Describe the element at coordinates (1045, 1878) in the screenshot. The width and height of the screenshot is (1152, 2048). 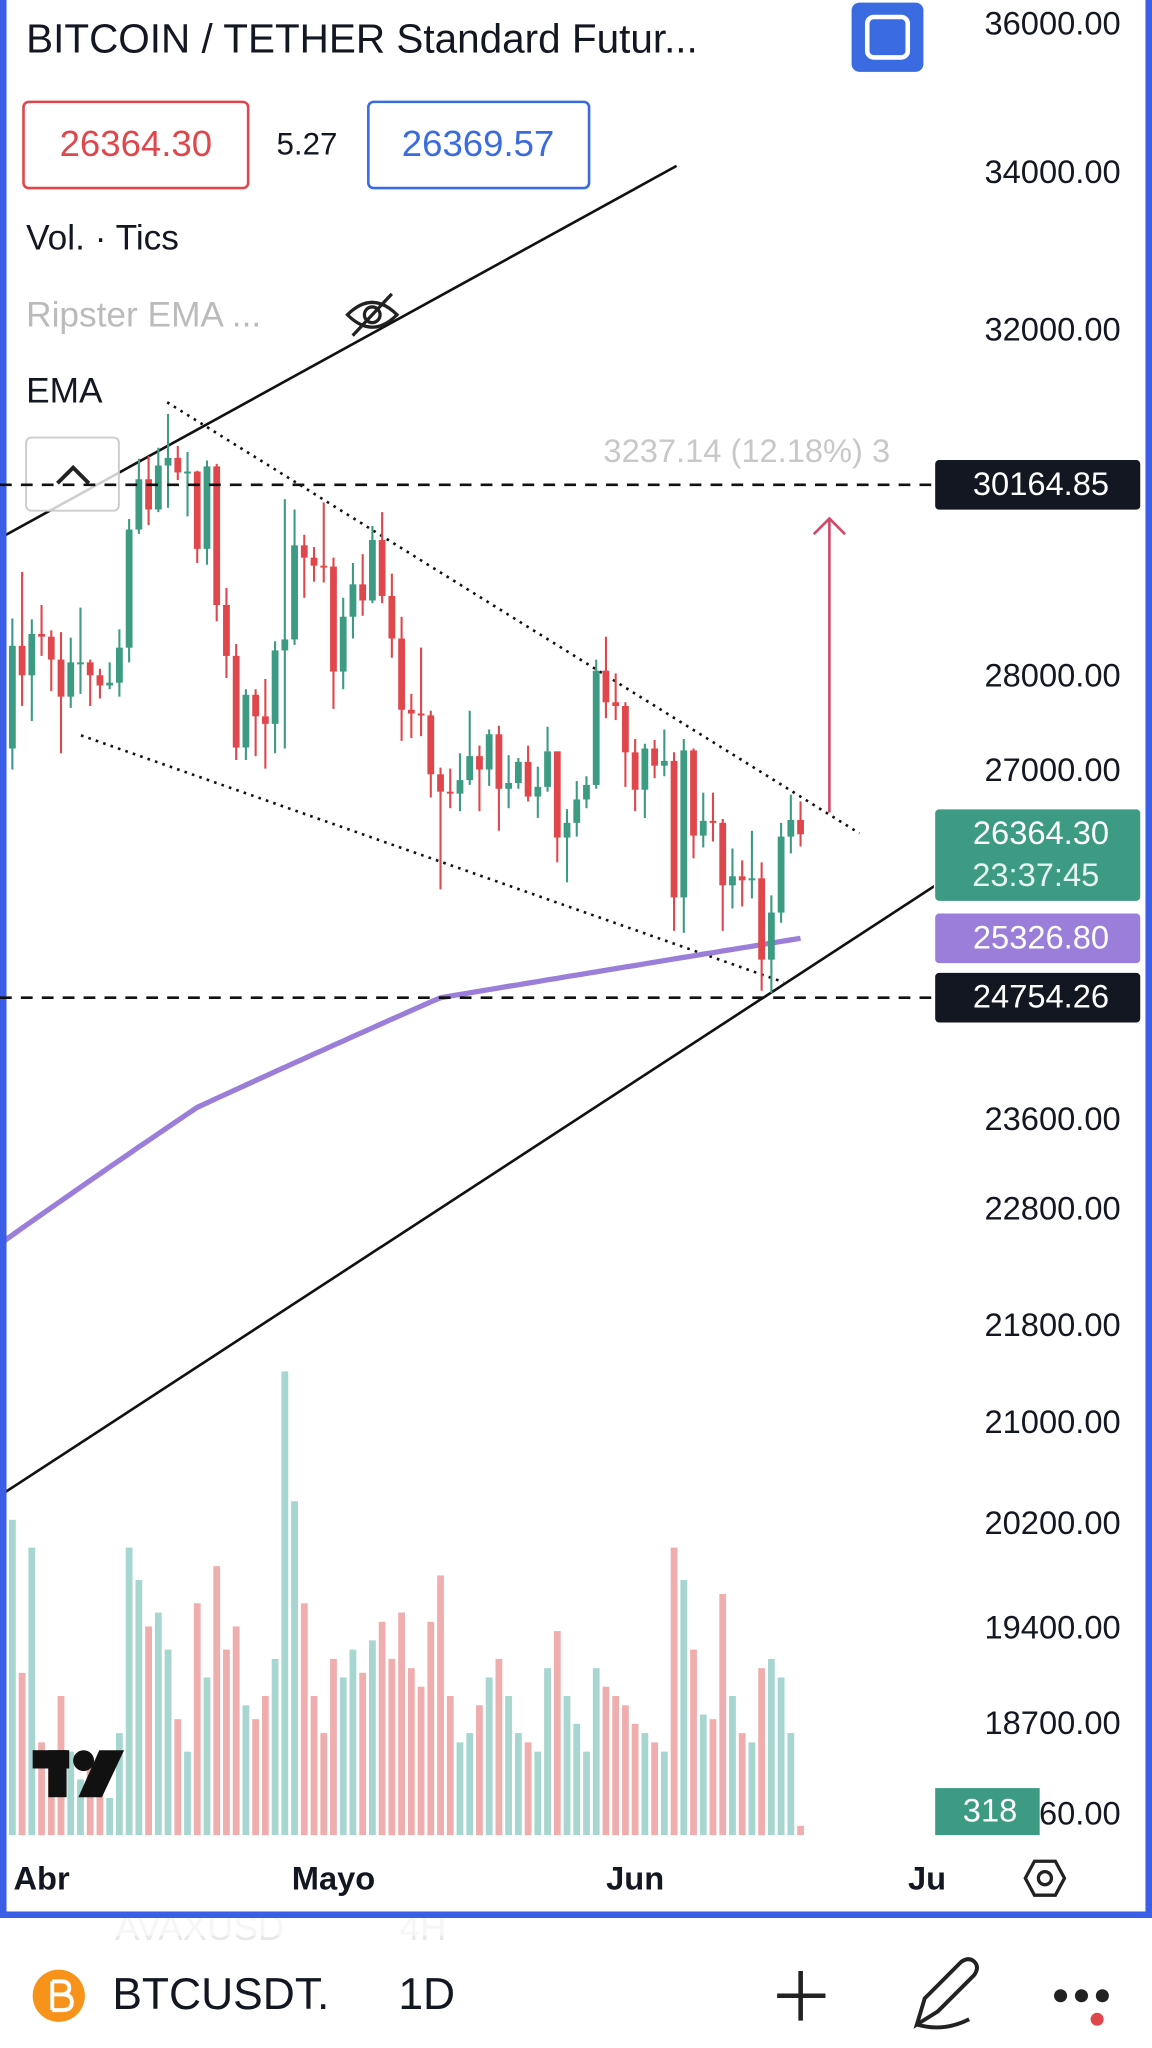
I see `settings-button` at that location.